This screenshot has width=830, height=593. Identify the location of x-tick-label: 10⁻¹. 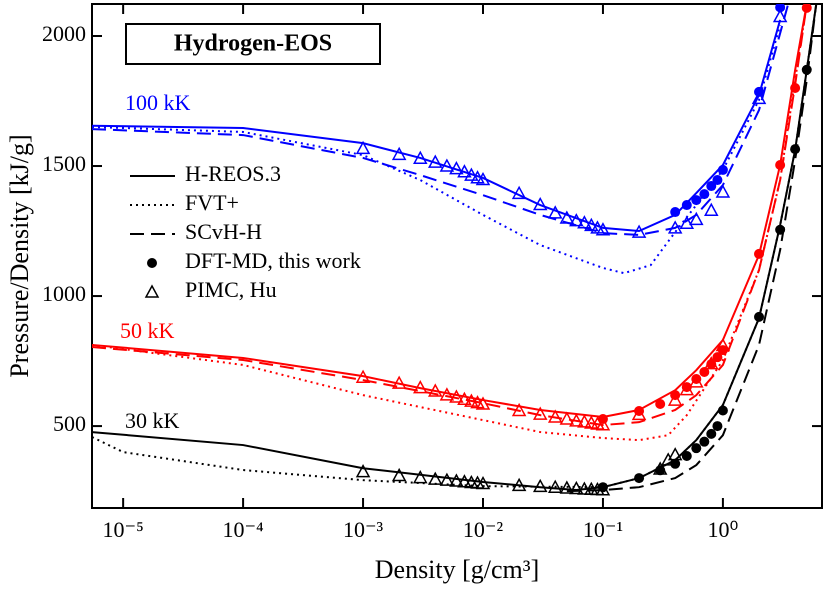
(603, 529).